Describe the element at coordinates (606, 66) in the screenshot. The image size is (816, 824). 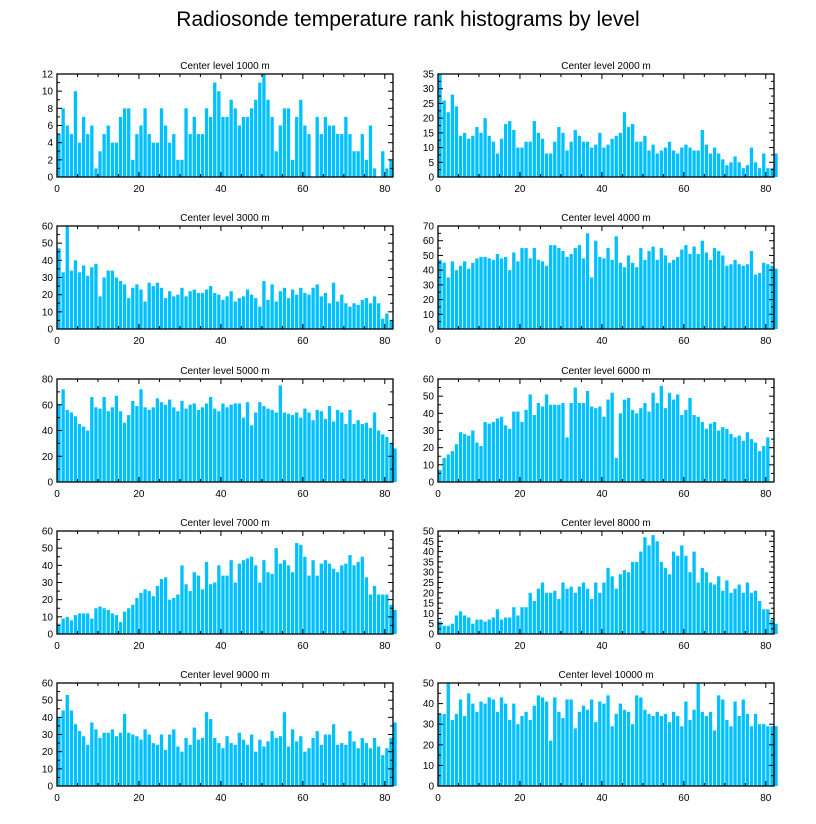
I see `panel-title: Center level 2000 m` at that location.